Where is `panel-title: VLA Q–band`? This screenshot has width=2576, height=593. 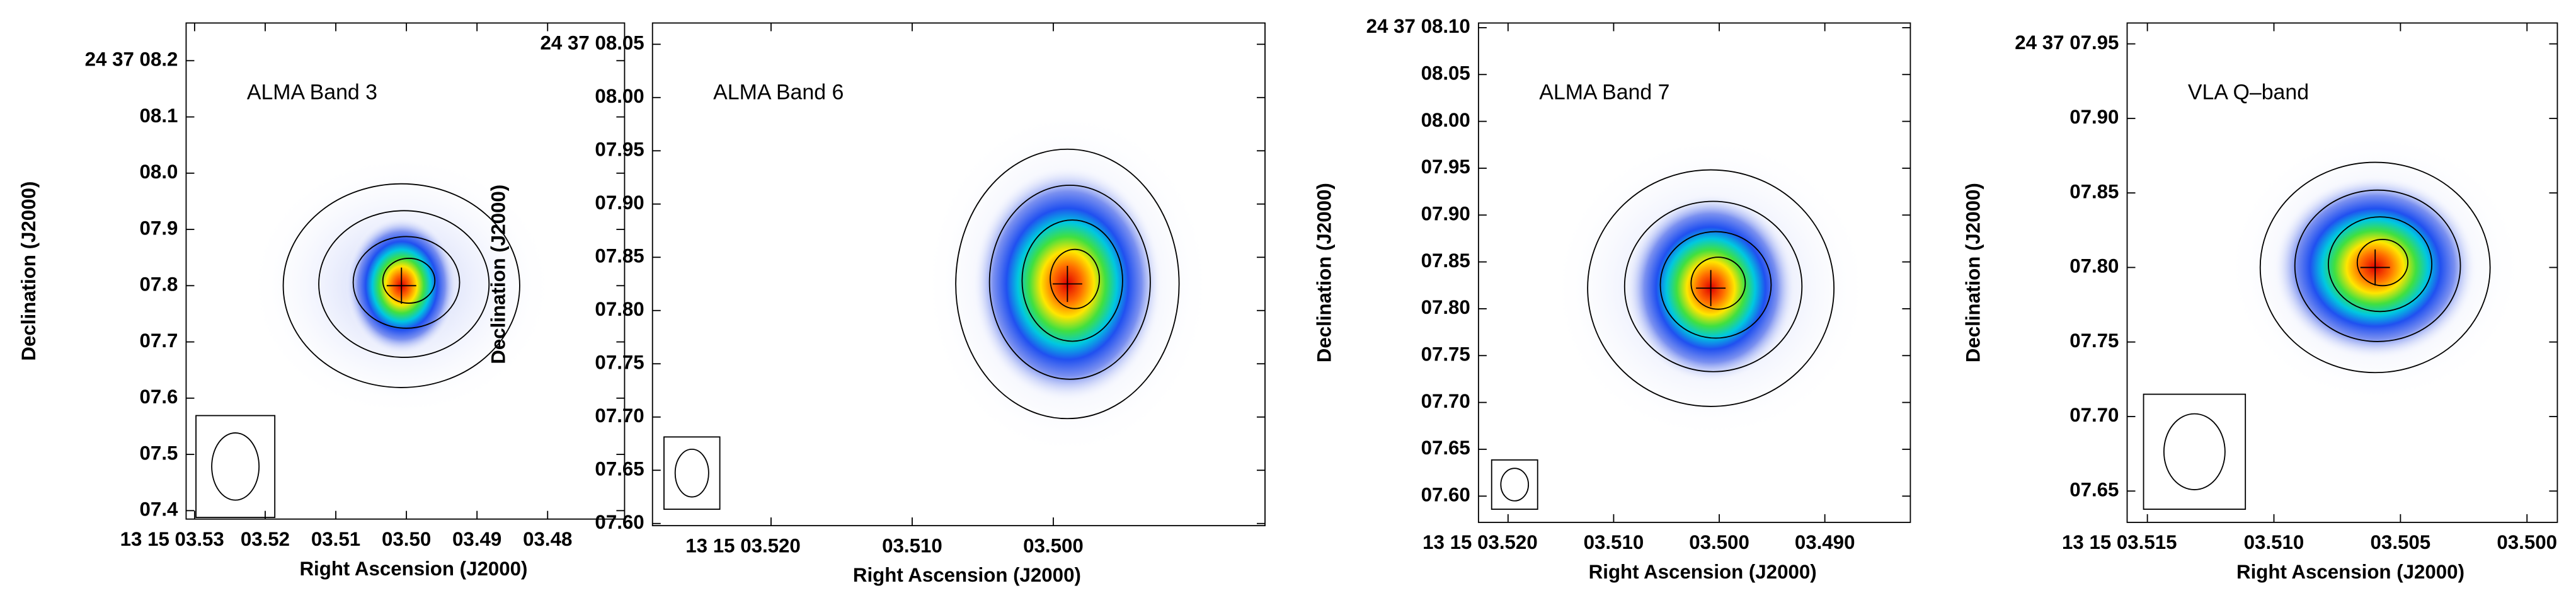 panel-title: VLA Q–band is located at coordinates (2248, 93).